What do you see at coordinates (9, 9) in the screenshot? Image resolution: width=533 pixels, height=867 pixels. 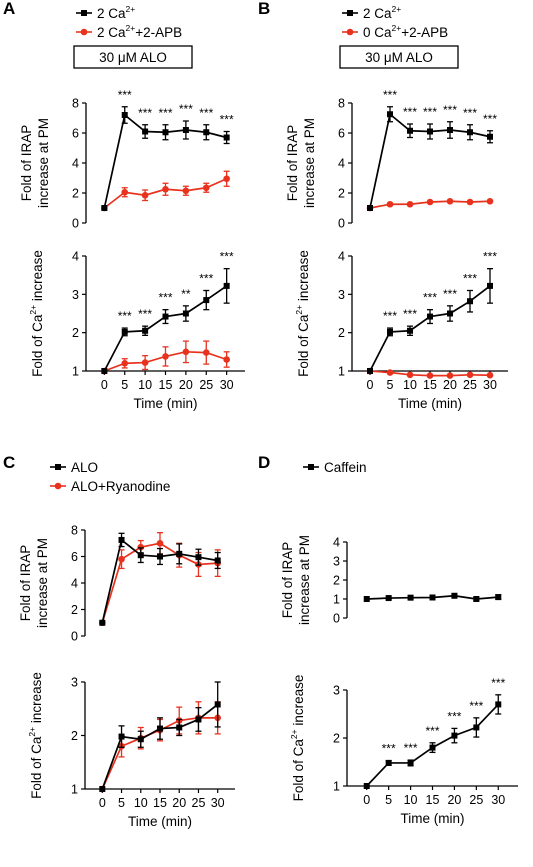 I see `panel-label: A` at bounding box center [9, 9].